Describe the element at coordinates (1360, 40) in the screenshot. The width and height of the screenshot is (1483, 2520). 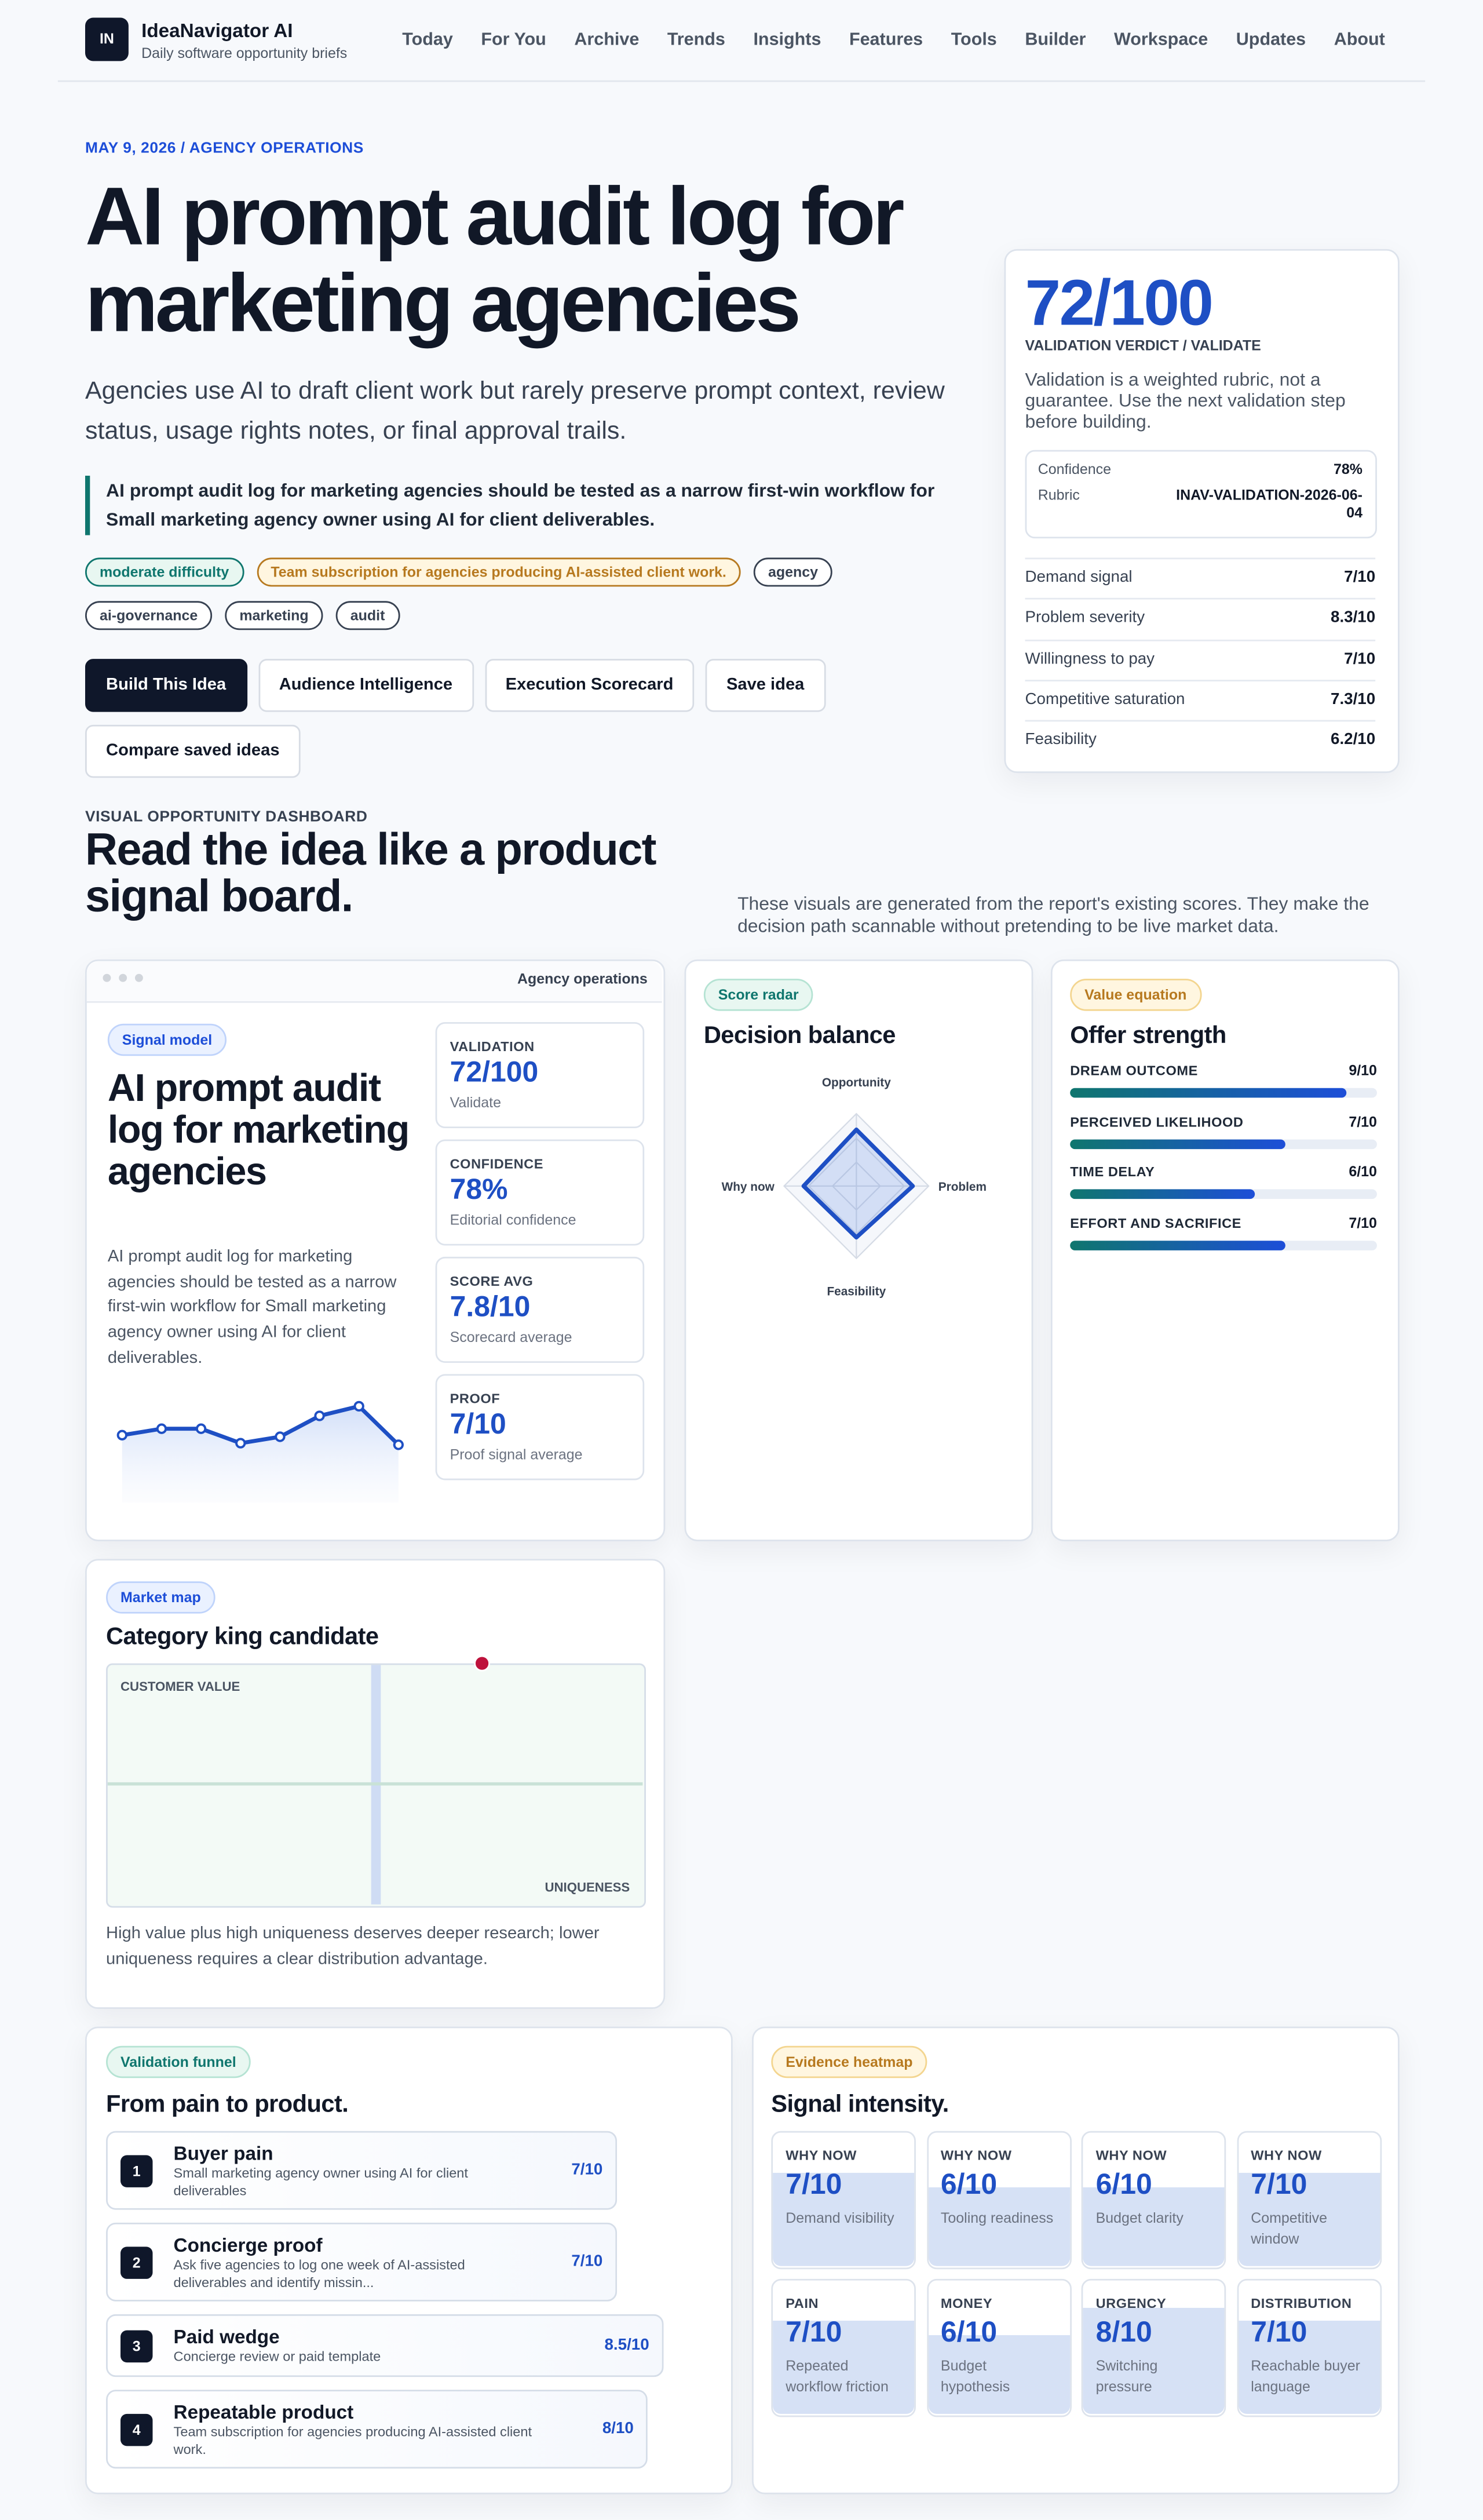
I see `nav-link: About` at that location.